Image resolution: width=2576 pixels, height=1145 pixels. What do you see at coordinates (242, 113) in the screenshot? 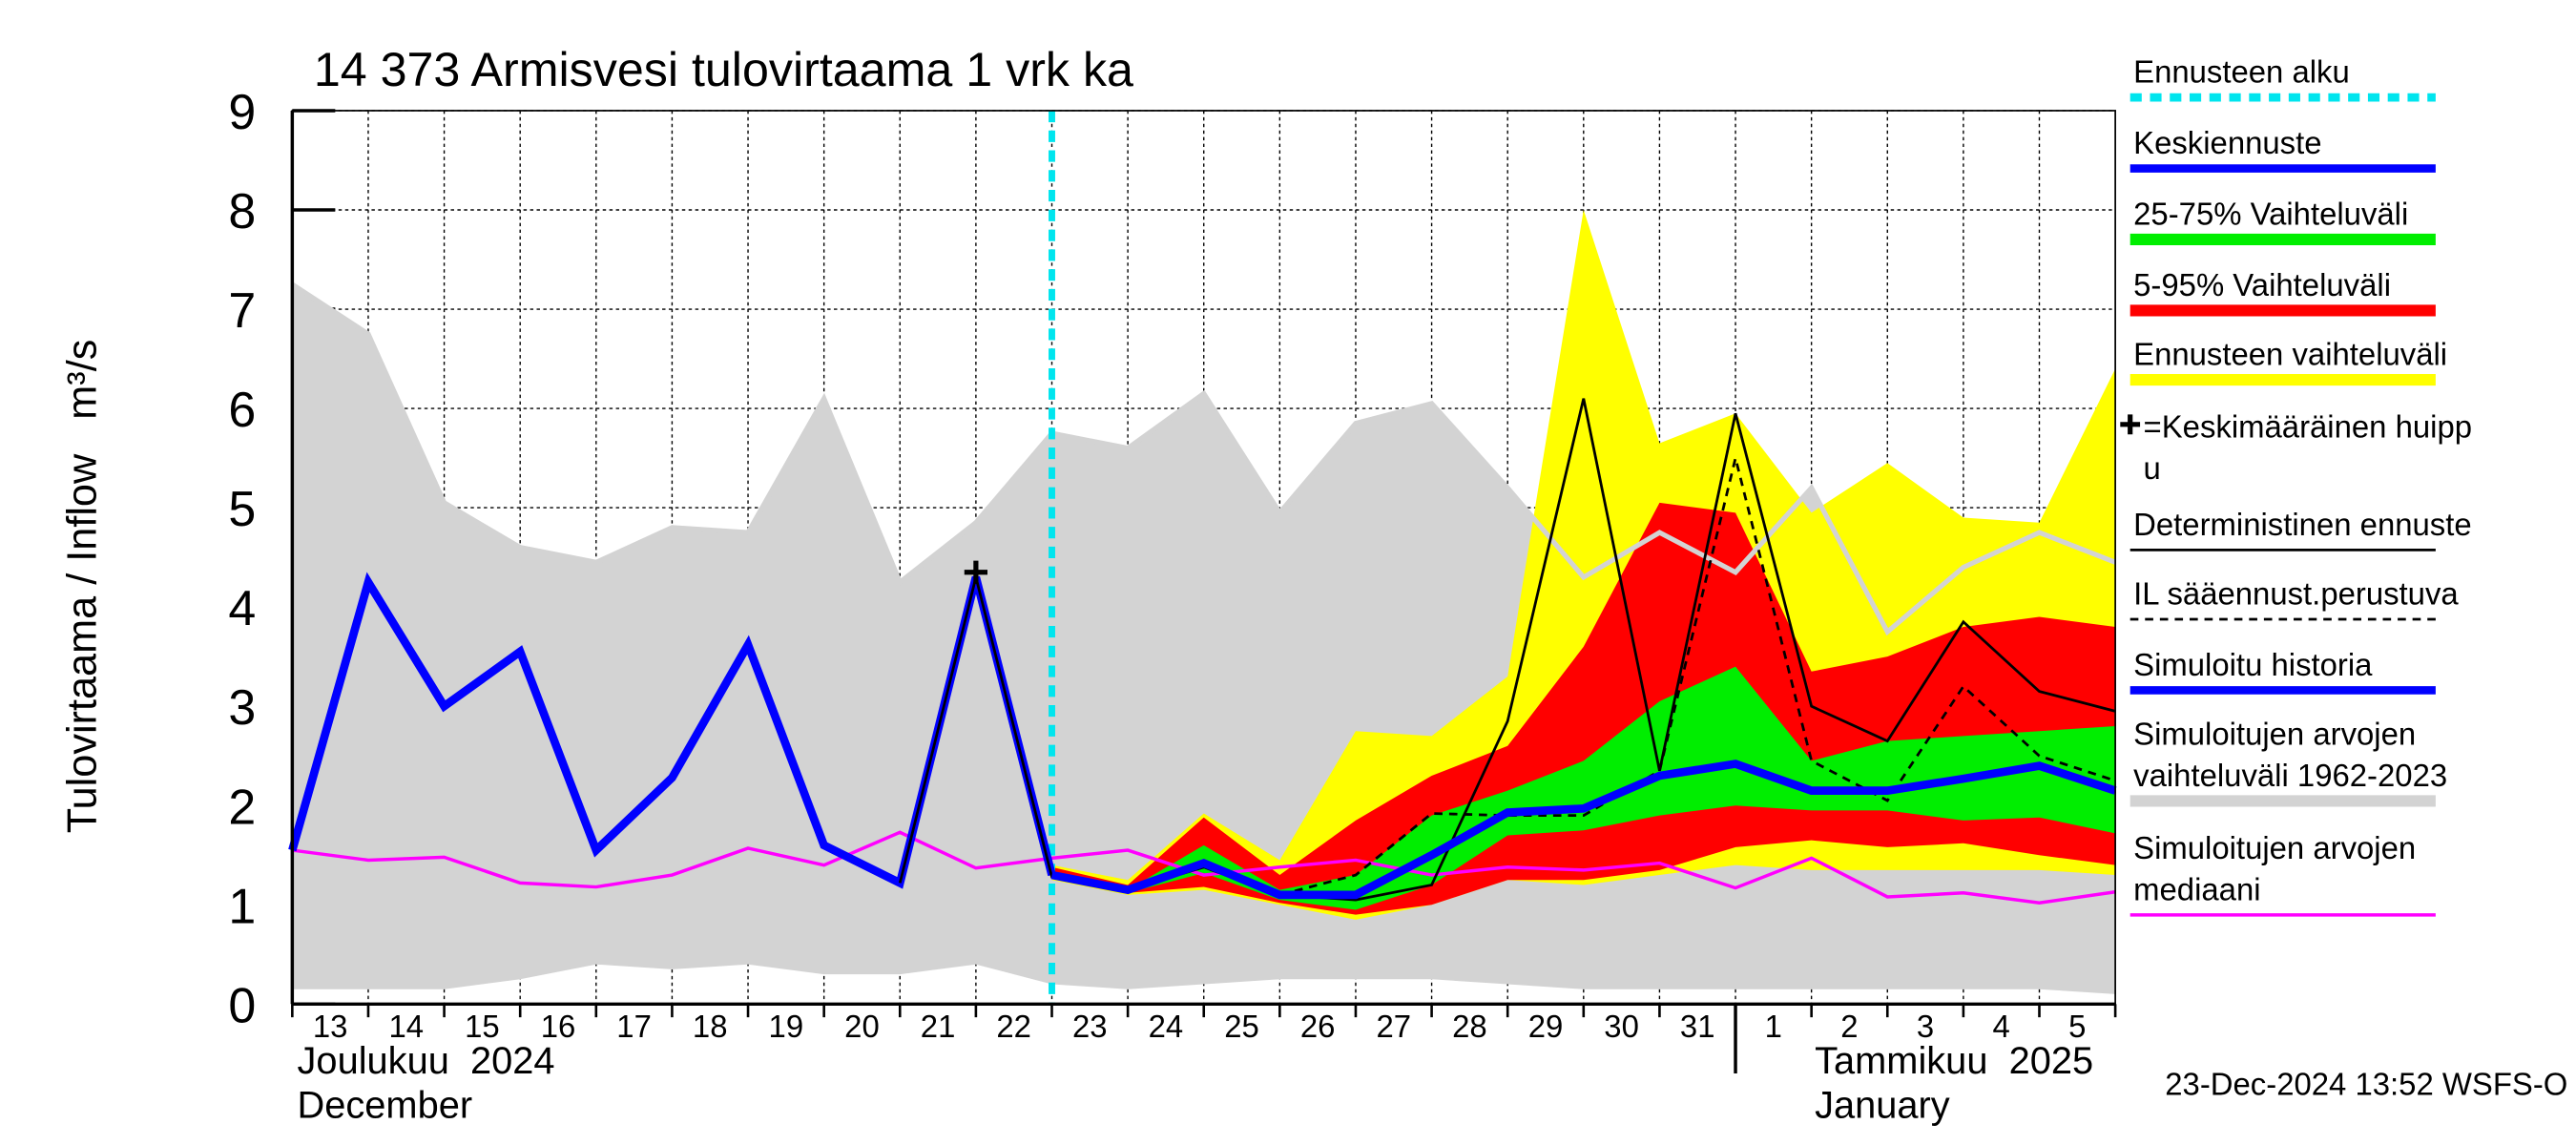
I see `y-tick-label: 9` at bounding box center [242, 113].